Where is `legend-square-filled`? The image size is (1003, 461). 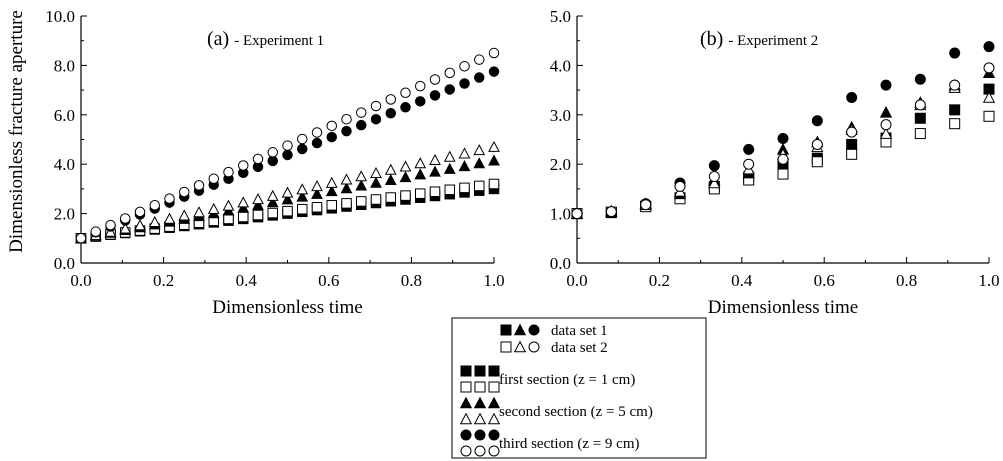 legend-square-filled is located at coordinates (506, 330).